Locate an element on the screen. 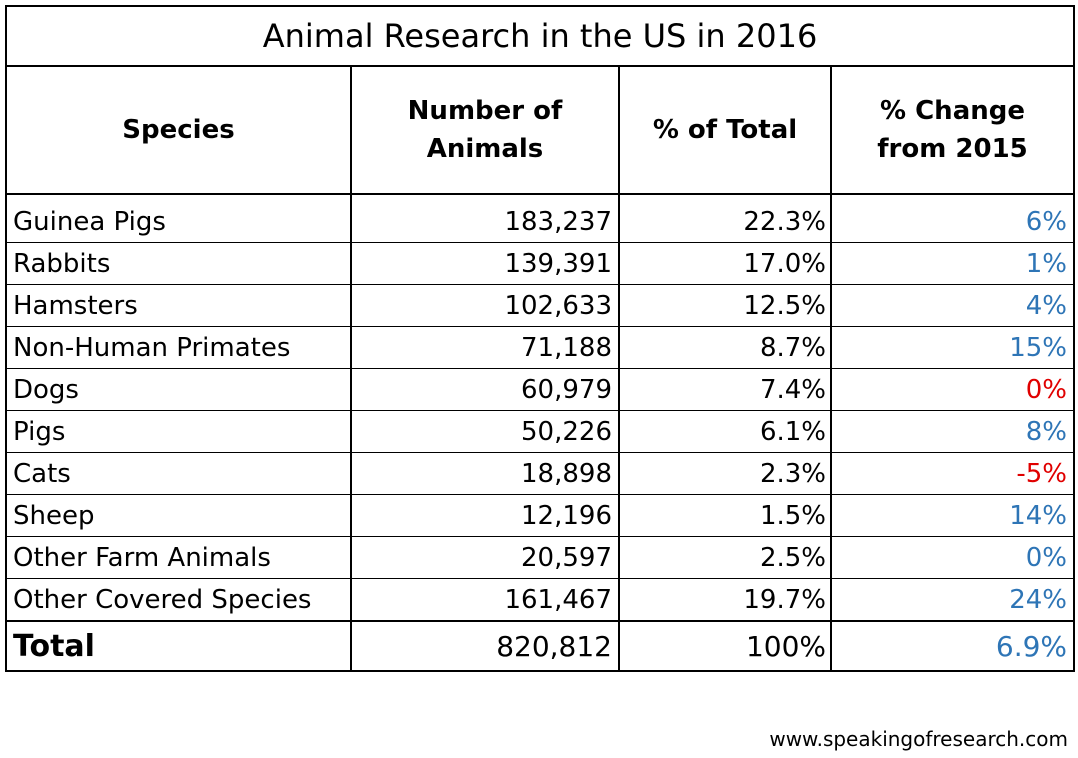  cell-pct-total: 19.7% is located at coordinates (725, 600).